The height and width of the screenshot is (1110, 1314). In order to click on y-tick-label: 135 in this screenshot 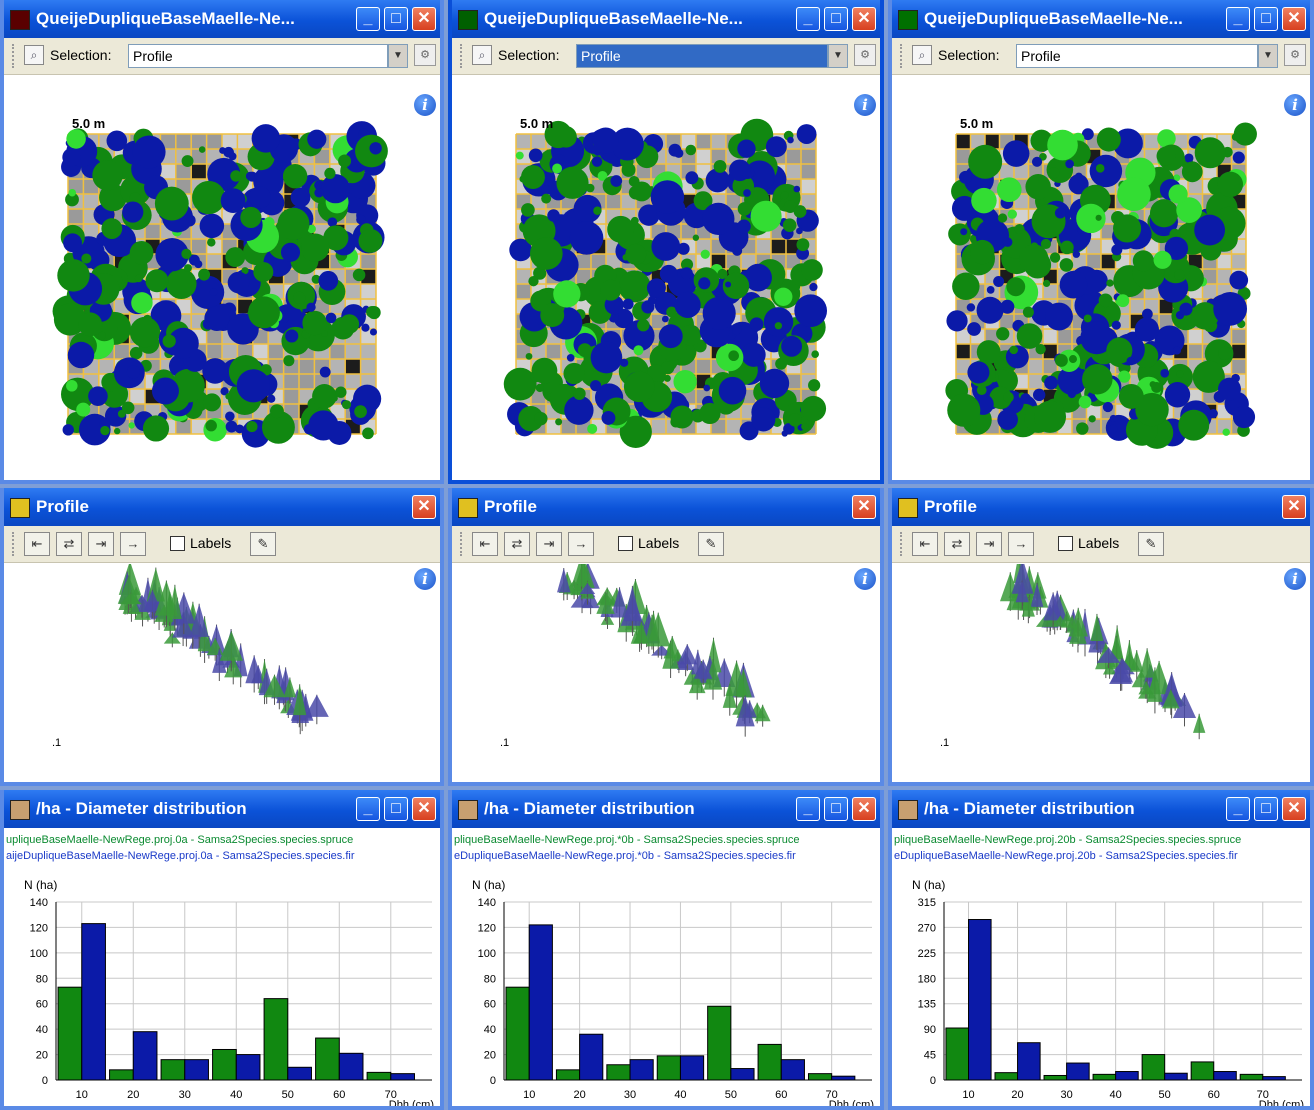, I will do `click(927, 1005)`.